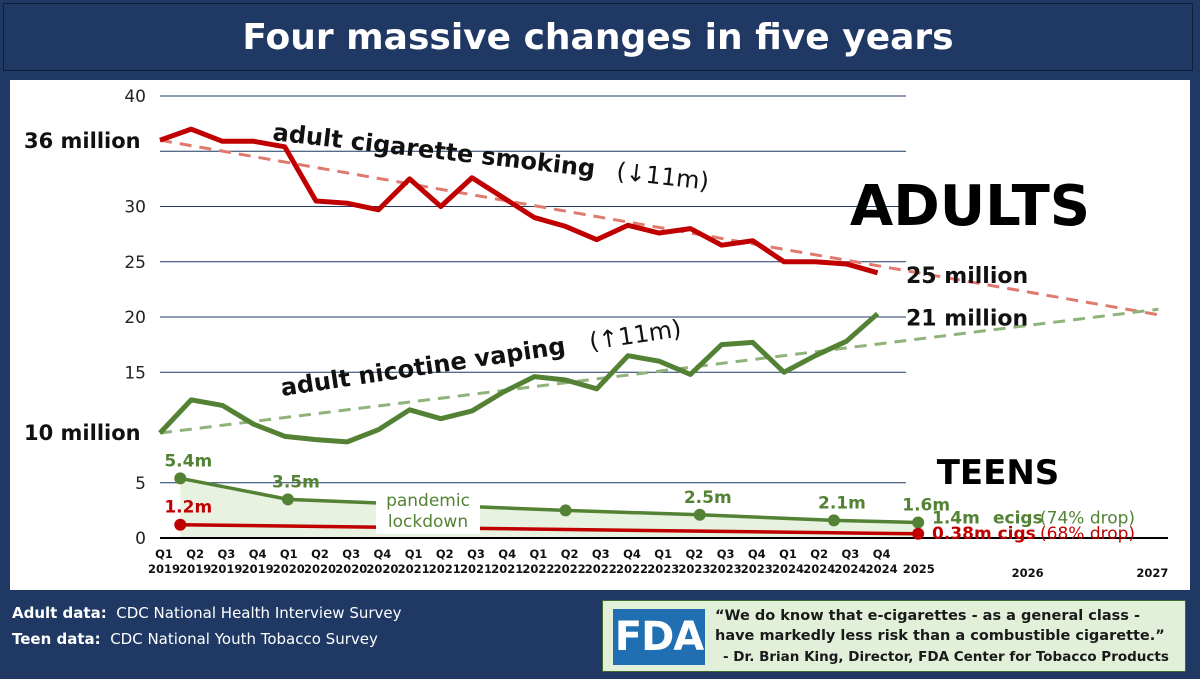 The height and width of the screenshot is (679, 1200). I want to click on teen-point-label-ecigs: 2.1m, so click(842, 503).